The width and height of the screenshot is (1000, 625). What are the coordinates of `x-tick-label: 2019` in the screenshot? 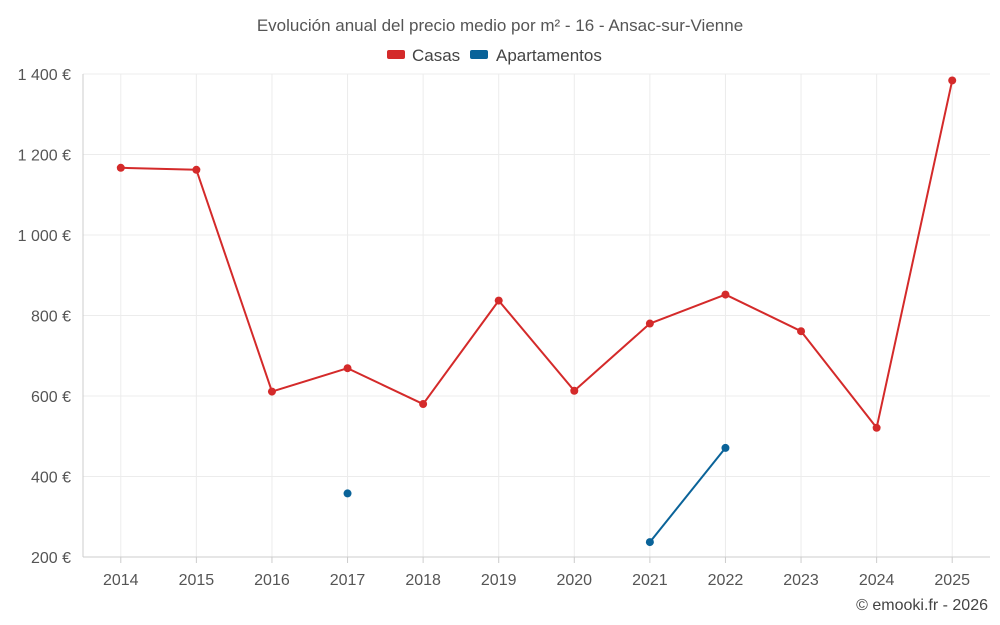 It's located at (499, 580).